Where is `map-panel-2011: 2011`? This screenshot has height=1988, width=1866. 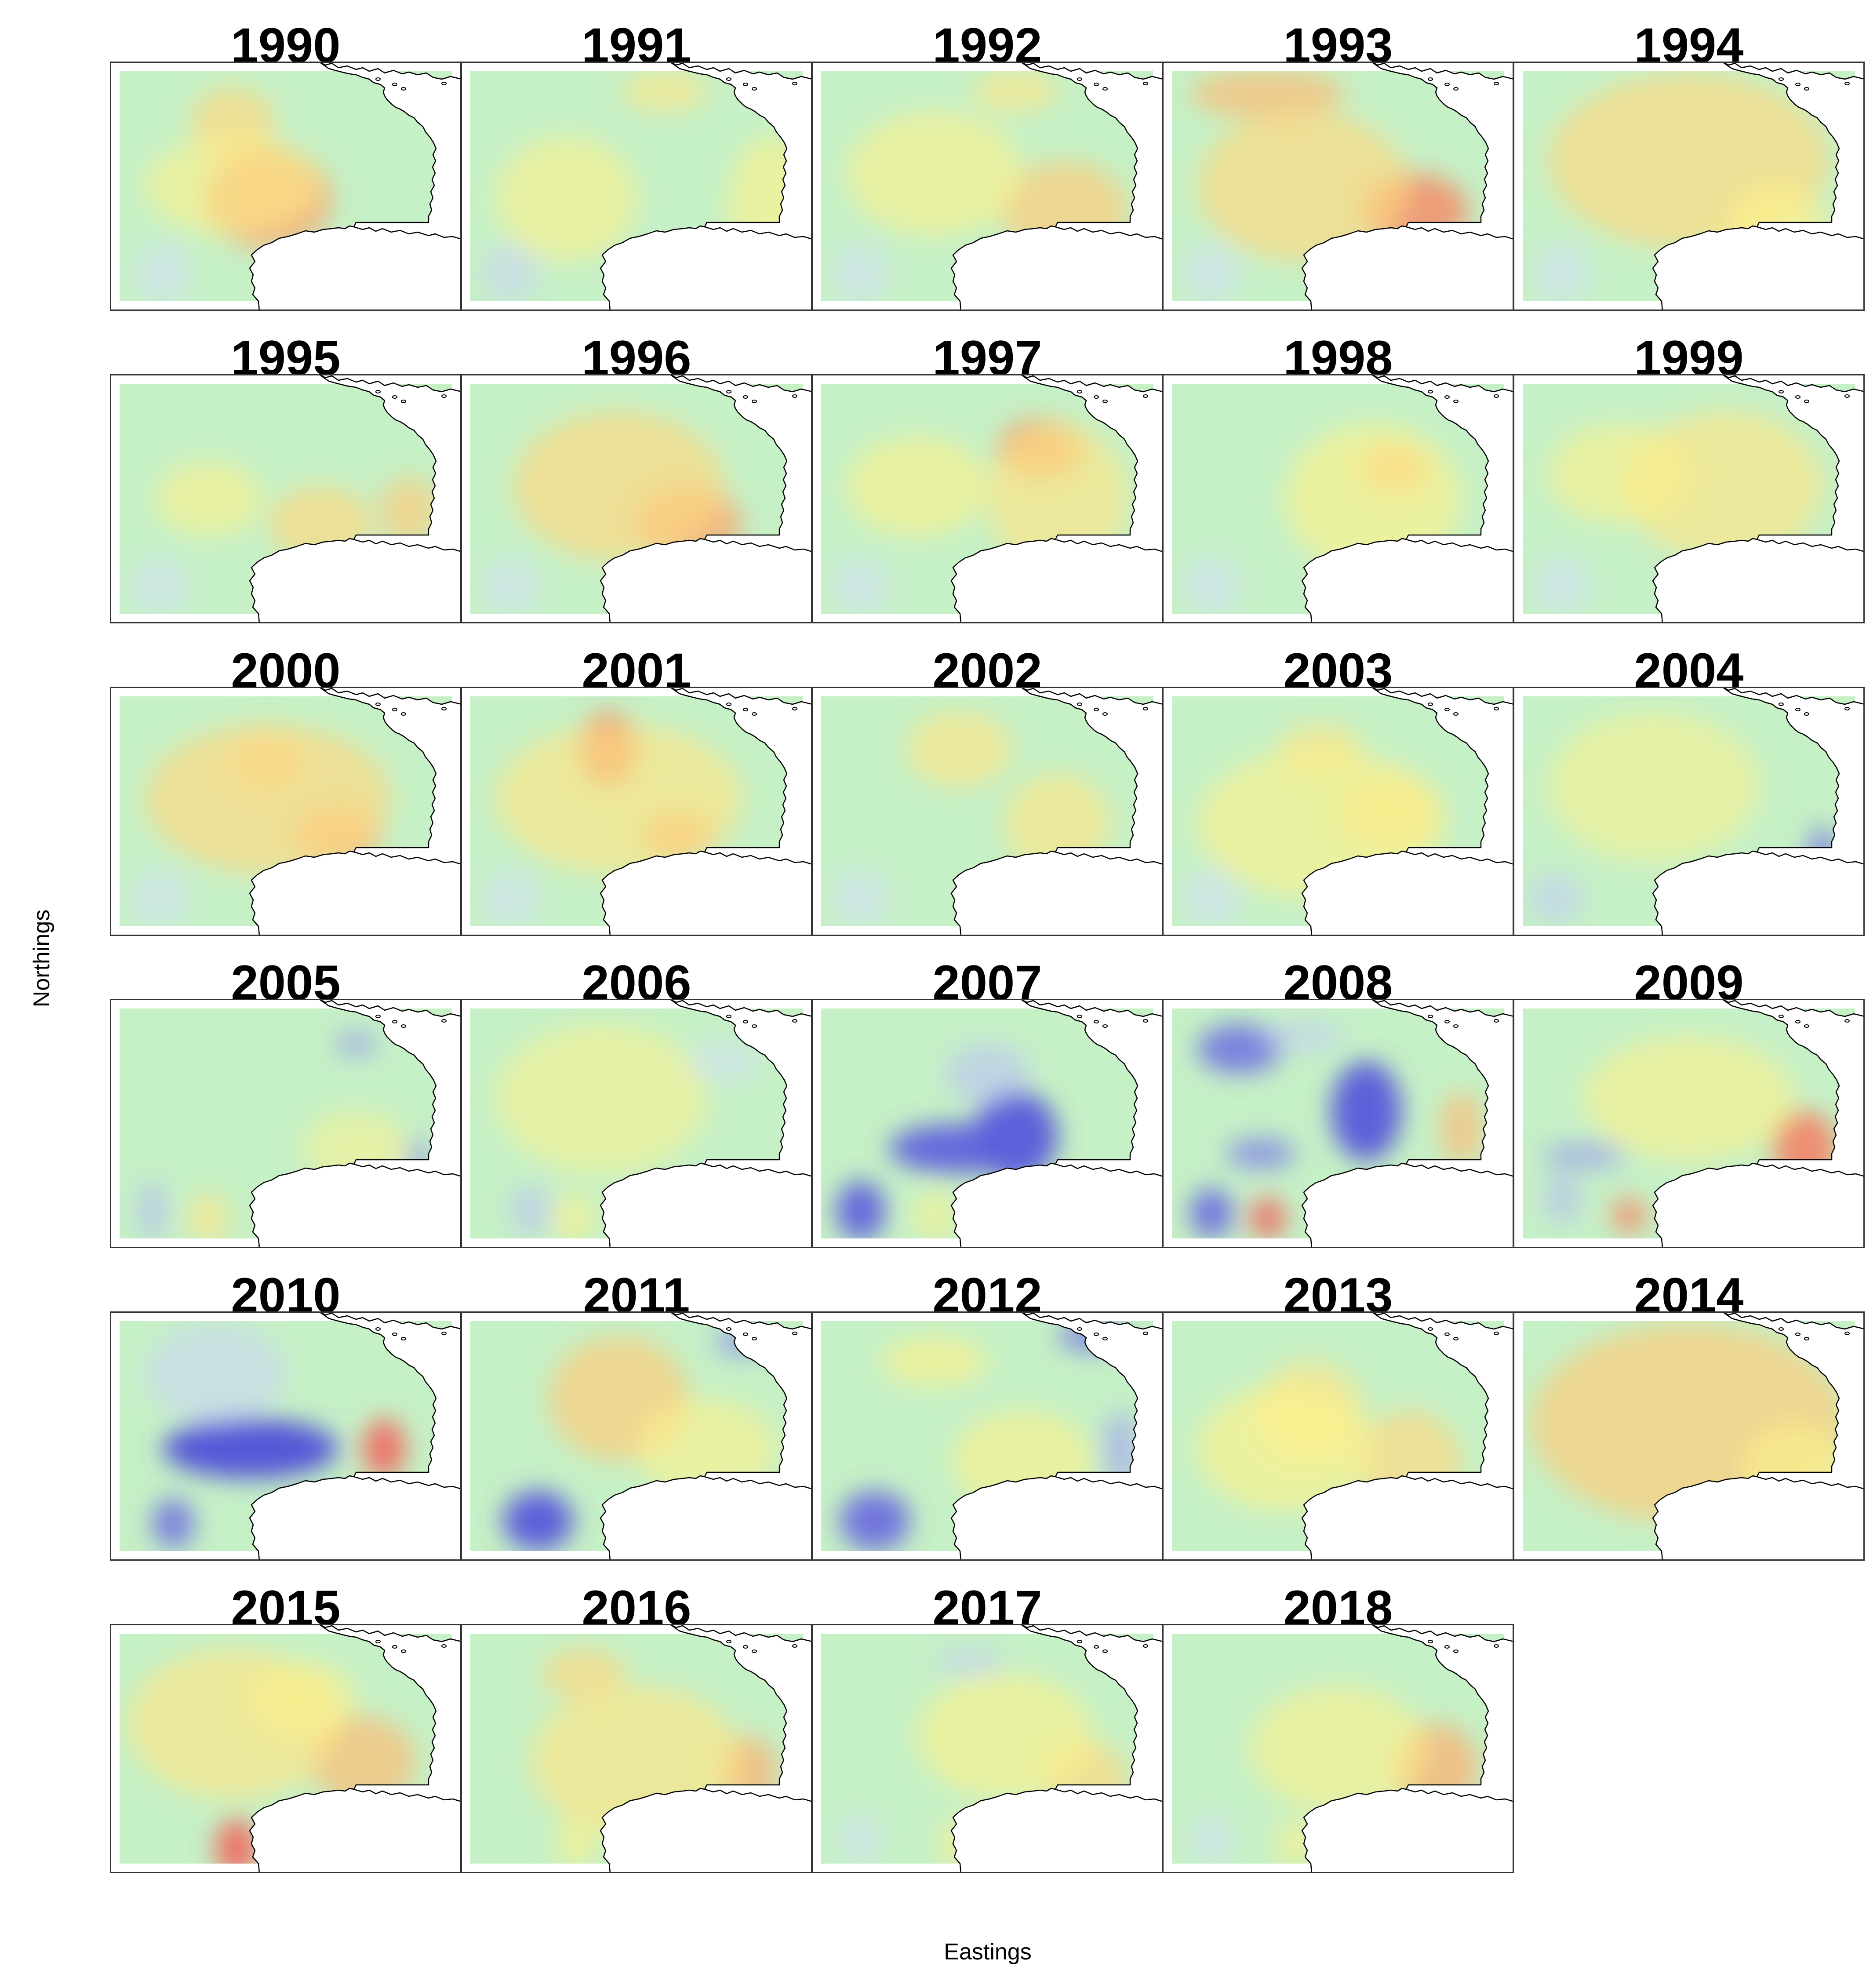 map-panel-2011: 2011 is located at coordinates (636, 1416).